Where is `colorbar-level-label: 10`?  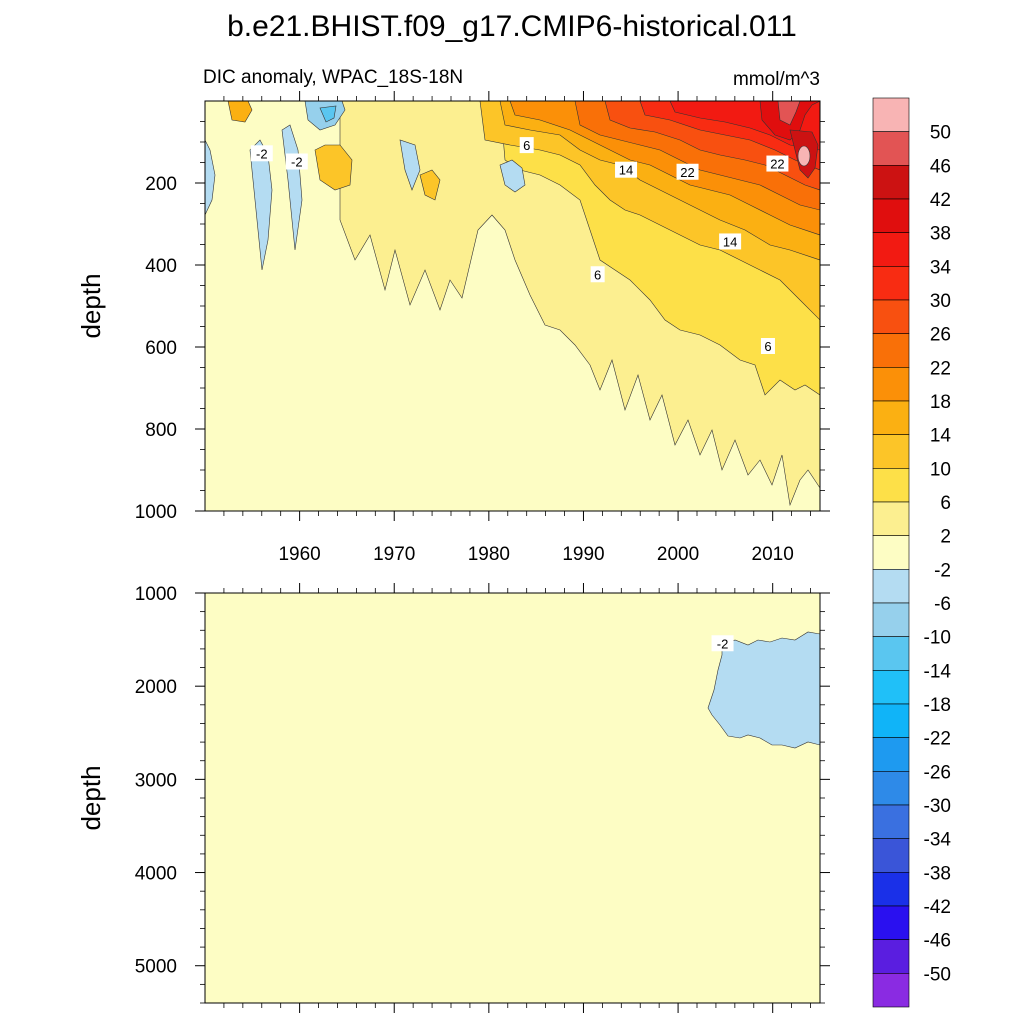 colorbar-level-label: 10 is located at coordinates (940, 469).